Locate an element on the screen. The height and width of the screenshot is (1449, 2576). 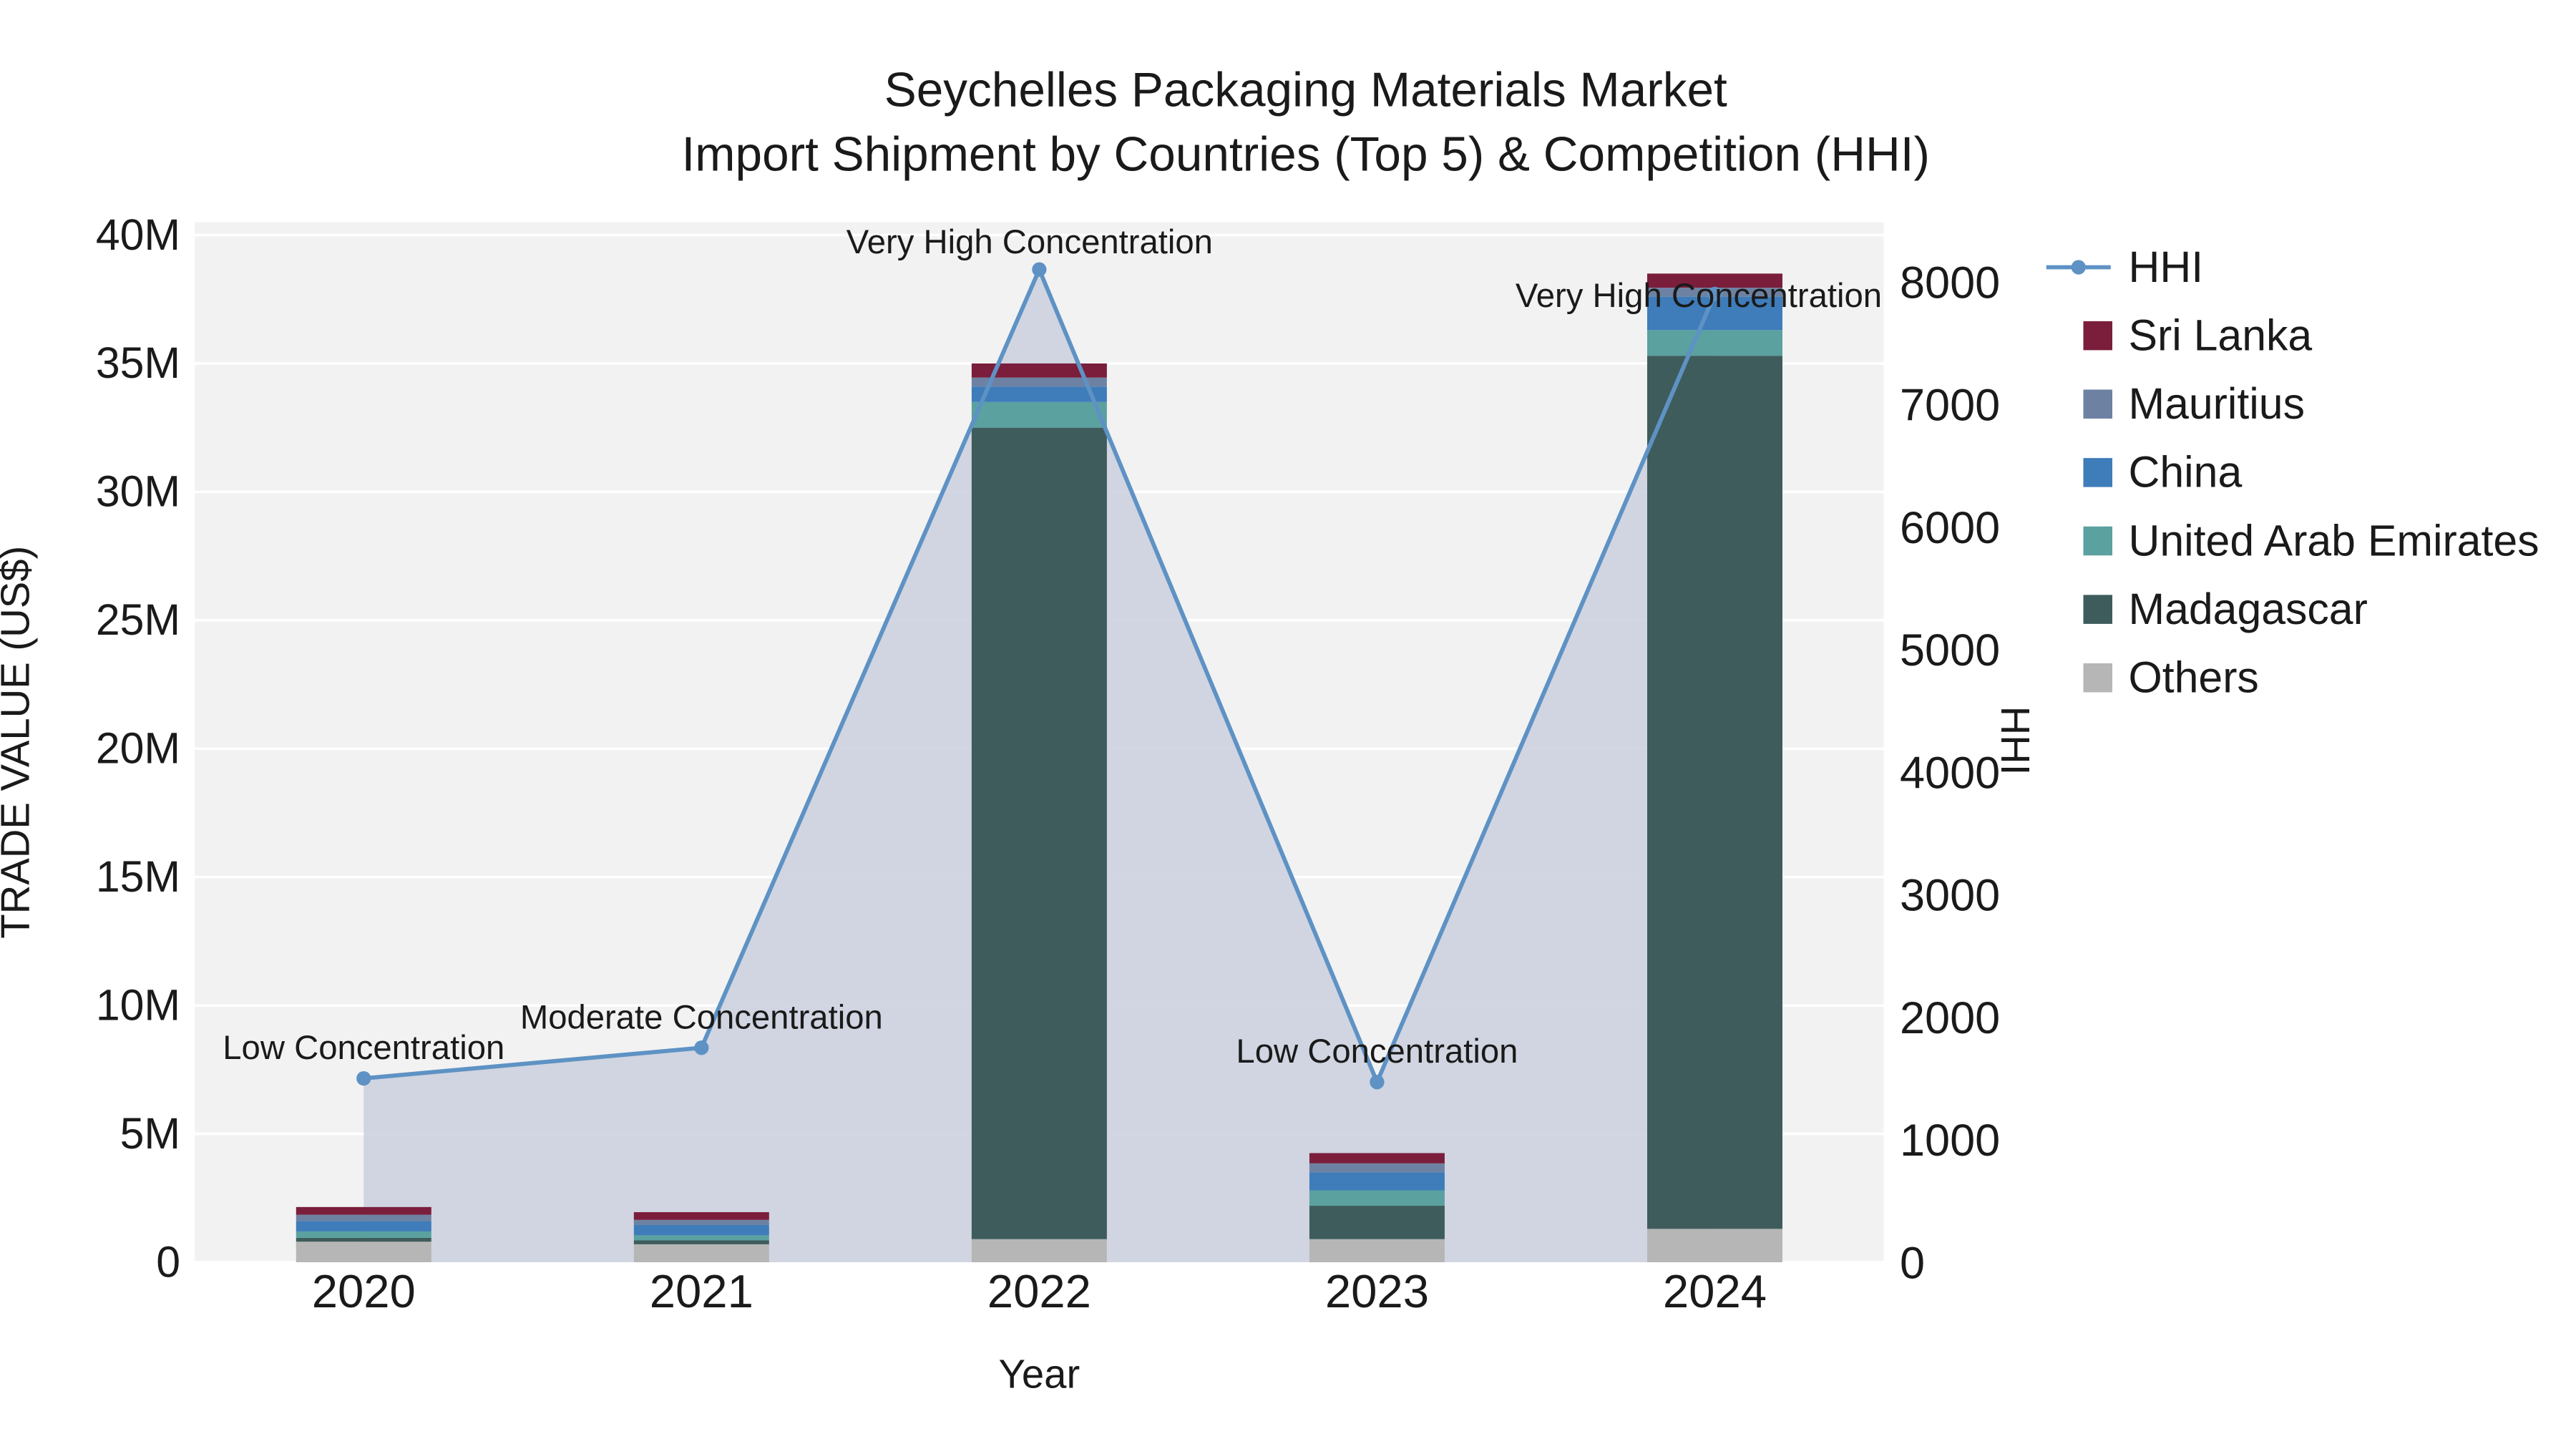
y-left-tick-label: 5M is located at coordinates (150, 1133).